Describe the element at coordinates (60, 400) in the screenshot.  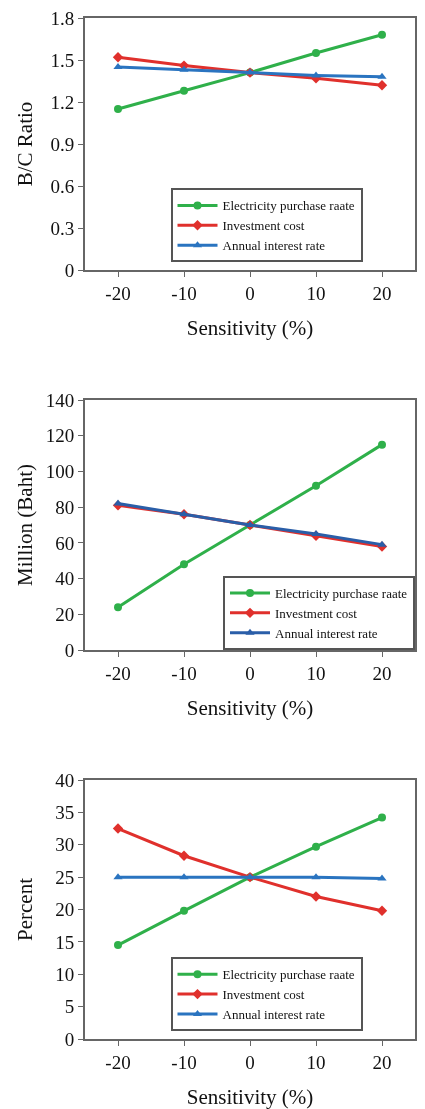
I see `y-tick-label: 140` at that location.